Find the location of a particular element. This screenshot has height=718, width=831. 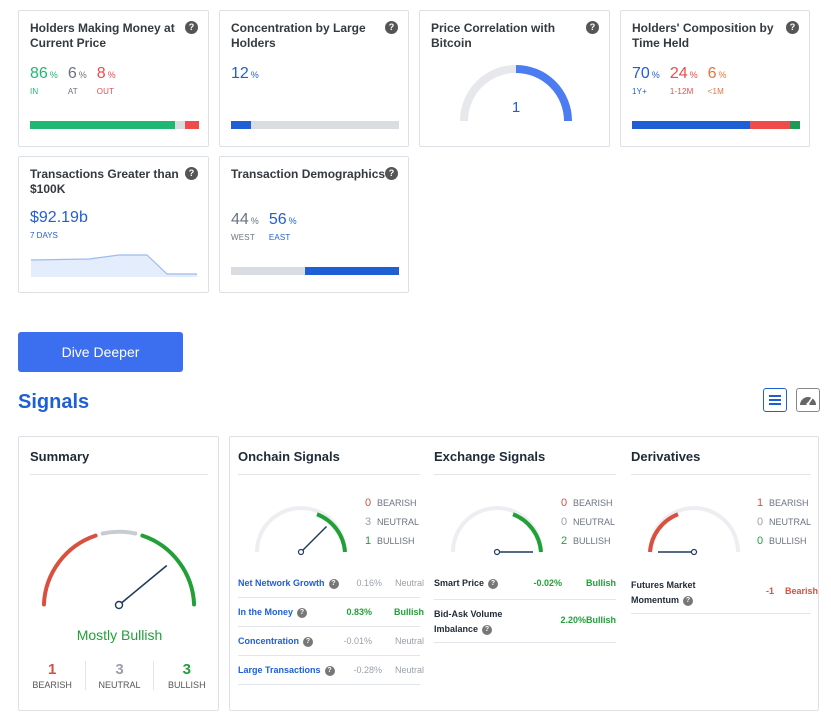

derivatives-title: Derivatives is located at coordinates (666, 456).